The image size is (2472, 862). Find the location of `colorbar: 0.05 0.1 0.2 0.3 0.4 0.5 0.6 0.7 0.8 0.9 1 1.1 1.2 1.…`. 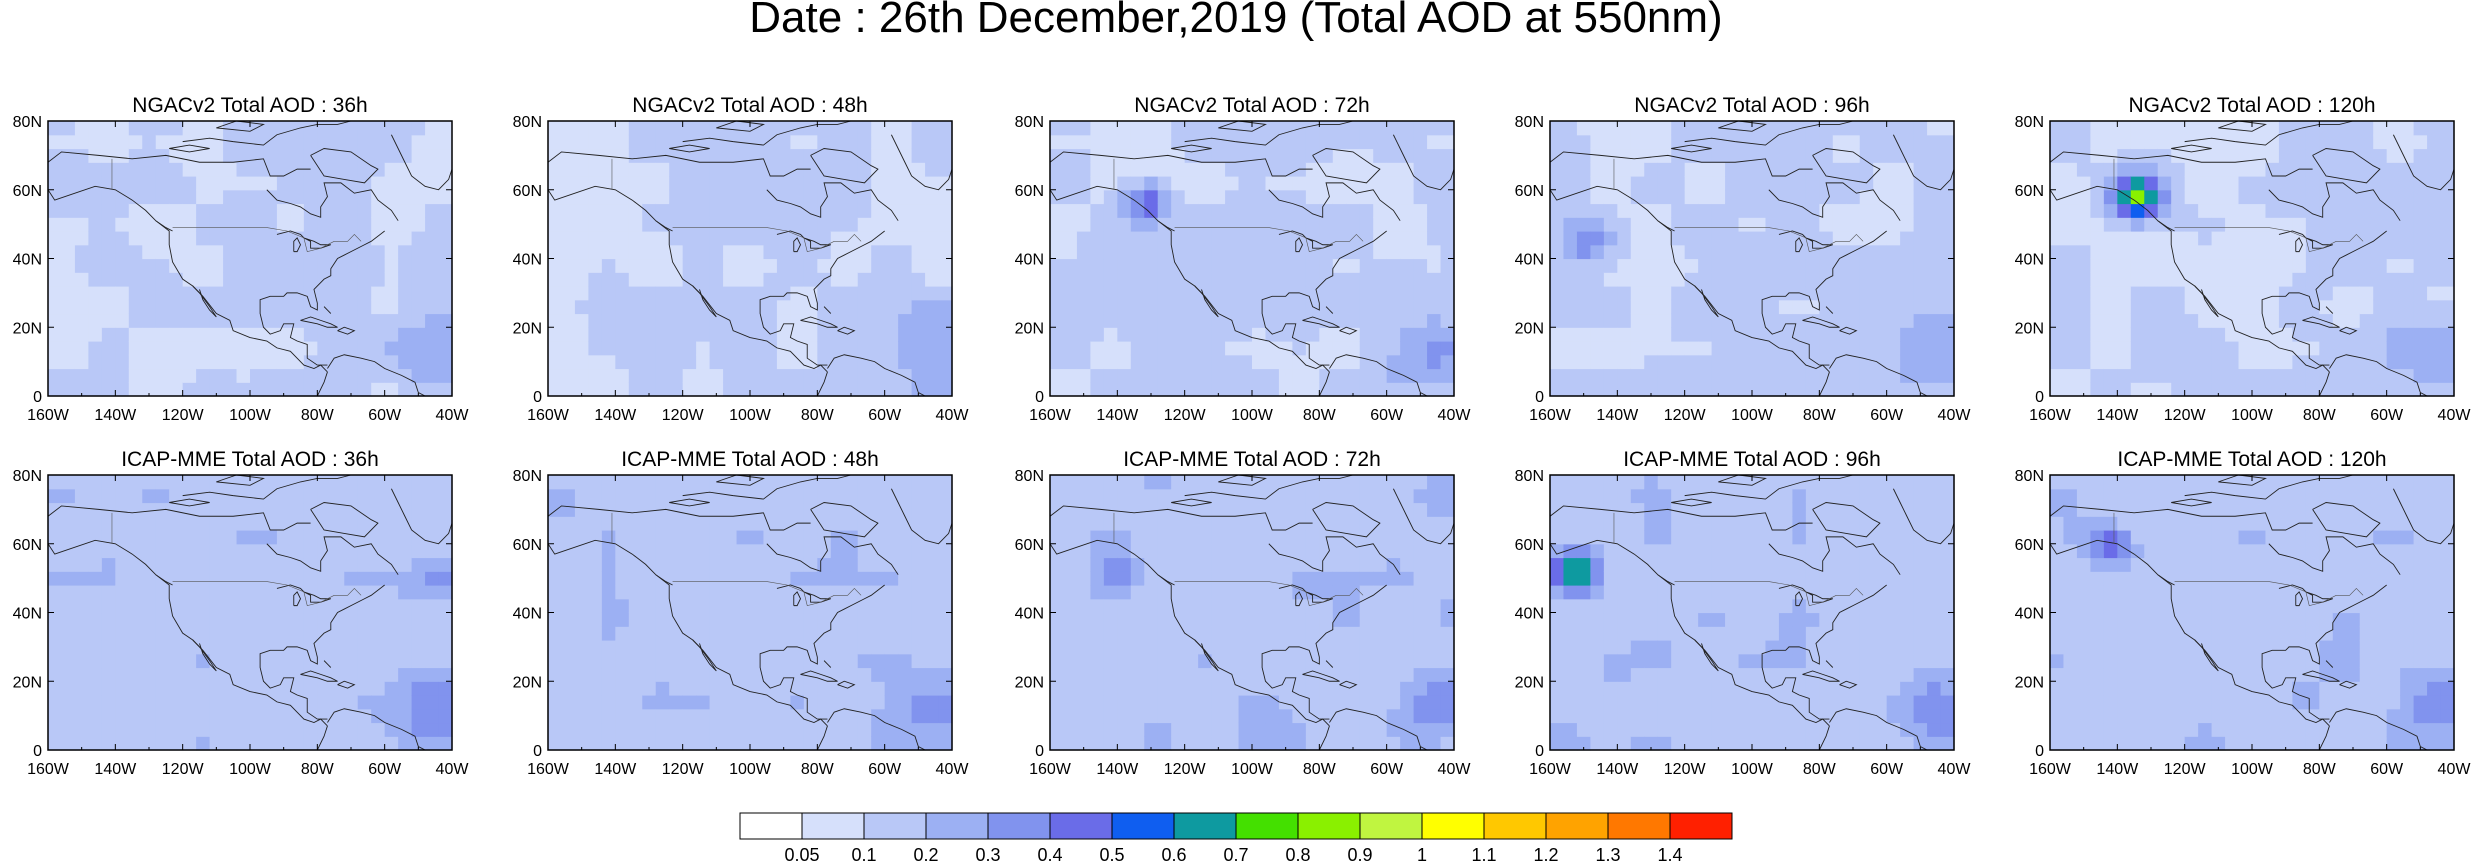

colorbar: 0.05 0.1 0.2 0.3 0.4 0.5 0.6 0.7 0.8 0.9 1 1.1 1.2 1.… is located at coordinates (1236, 837).